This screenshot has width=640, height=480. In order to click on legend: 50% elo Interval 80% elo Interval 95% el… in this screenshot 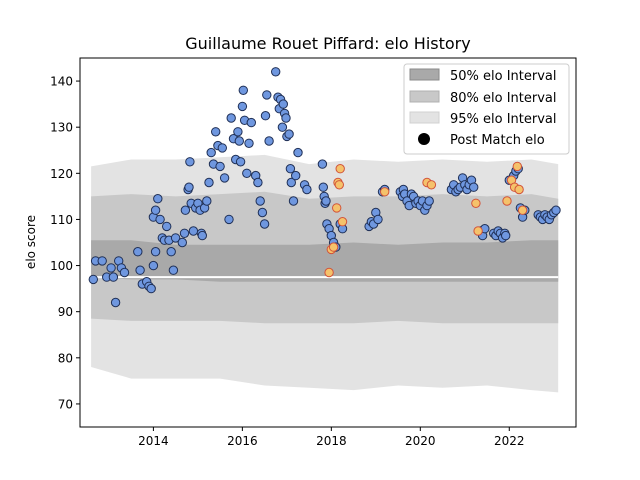, I will do `click(486, 109)`.